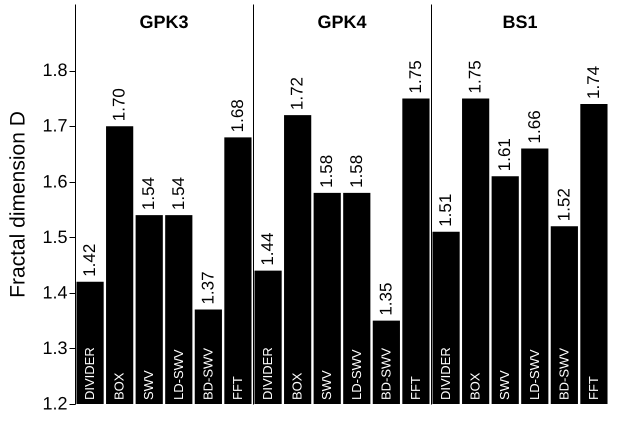  What do you see at coordinates (564, 205) in the screenshot?
I see `data-label: 1.52` at bounding box center [564, 205].